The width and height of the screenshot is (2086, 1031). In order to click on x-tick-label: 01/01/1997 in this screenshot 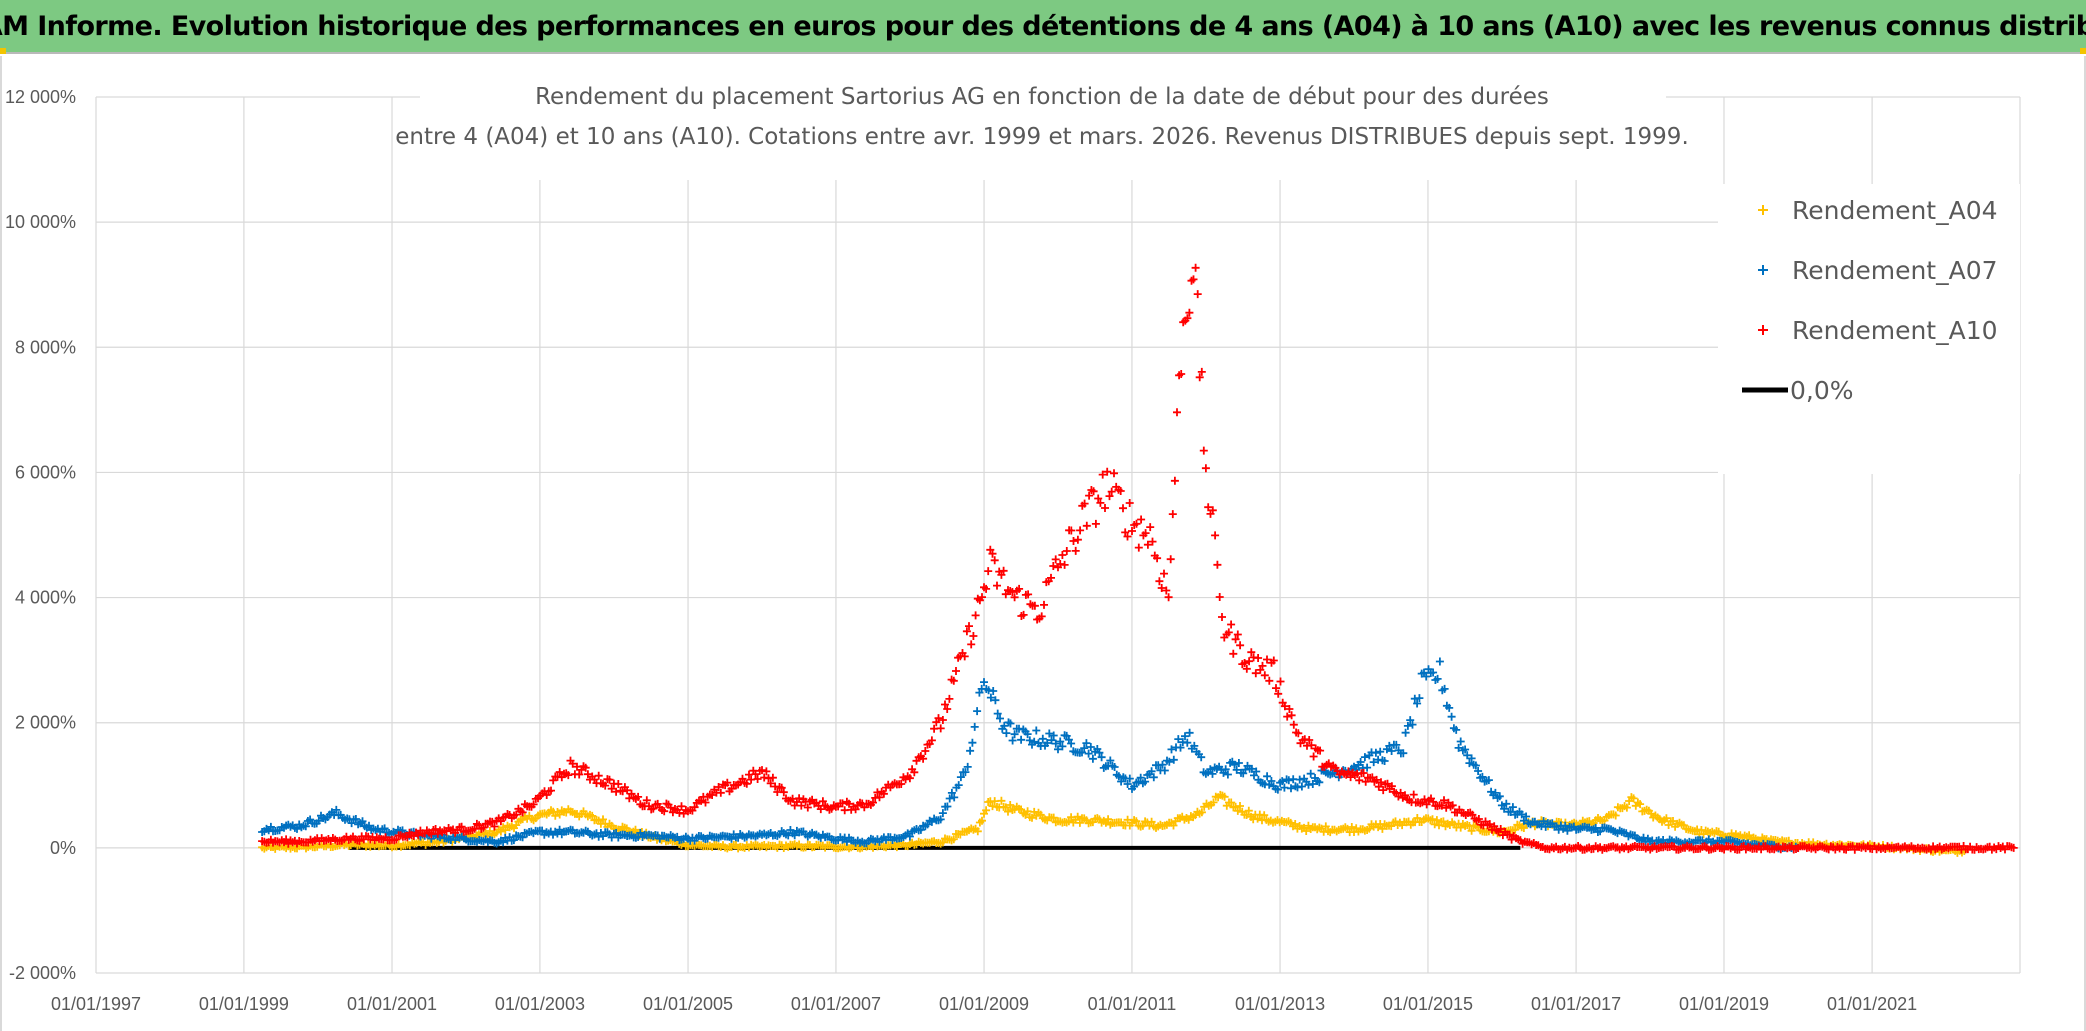, I will do `click(96, 1004)`.